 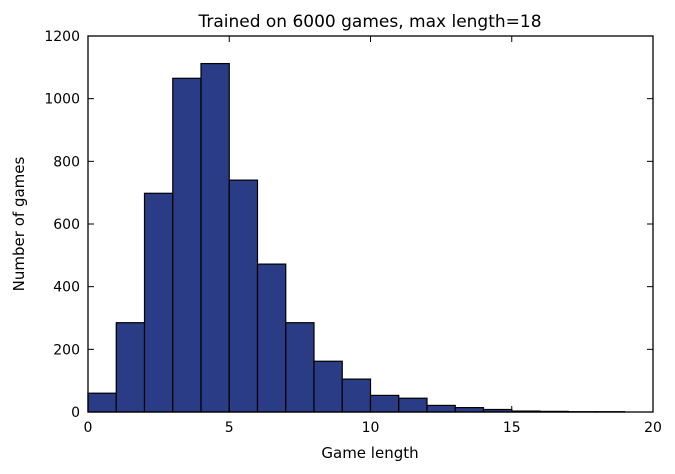 What do you see at coordinates (229, 428) in the screenshot?
I see `x-tick-label: 5` at bounding box center [229, 428].